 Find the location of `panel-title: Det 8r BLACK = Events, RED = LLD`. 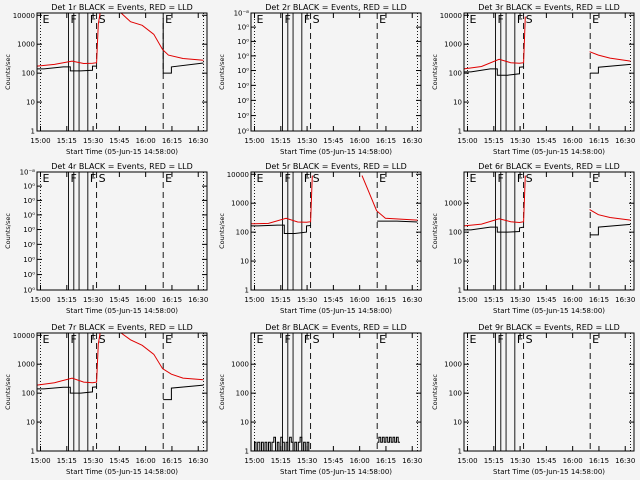

panel-title: Det 8r BLACK = Events, RED = LLD is located at coordinates (336, 327).